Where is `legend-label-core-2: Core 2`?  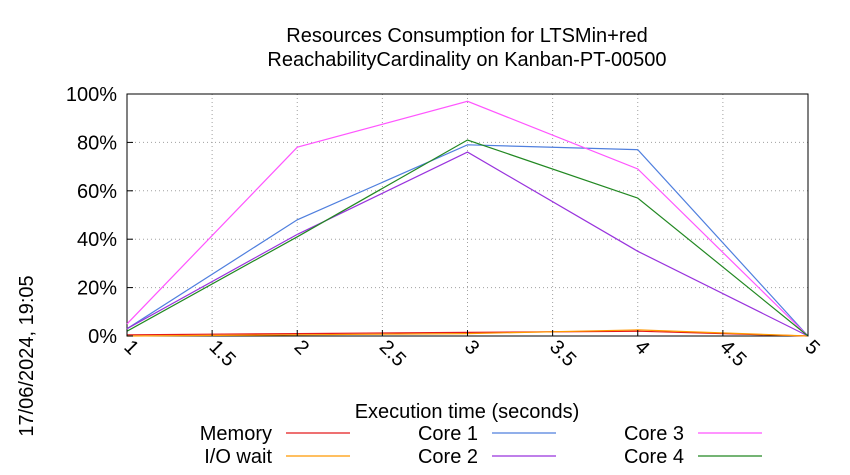
legend-label-core-2: Core 2 is located at coordinates (448, 457).